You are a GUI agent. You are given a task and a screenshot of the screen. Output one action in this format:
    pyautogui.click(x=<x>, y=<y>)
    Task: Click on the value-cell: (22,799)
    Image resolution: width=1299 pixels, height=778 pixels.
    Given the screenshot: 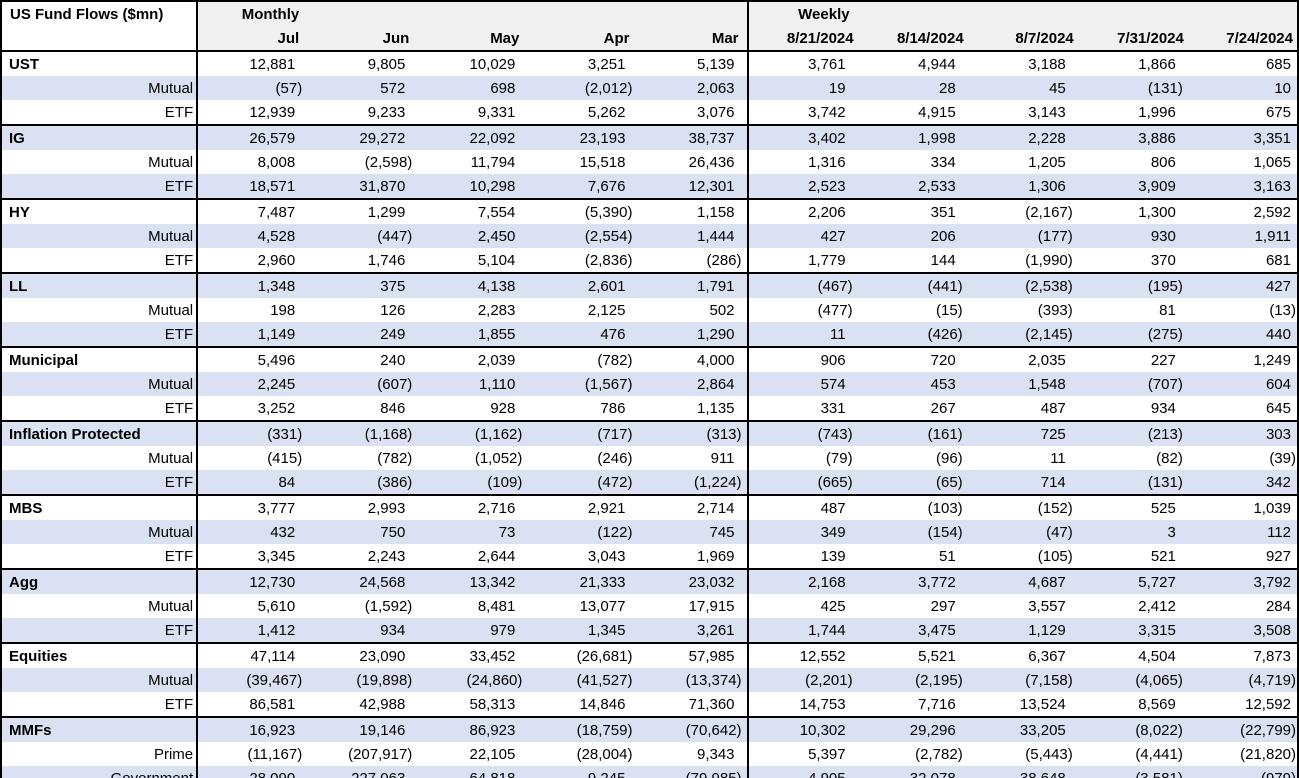 What is the action you would take?
    pyautogui.click(x=1242, y=729)
    